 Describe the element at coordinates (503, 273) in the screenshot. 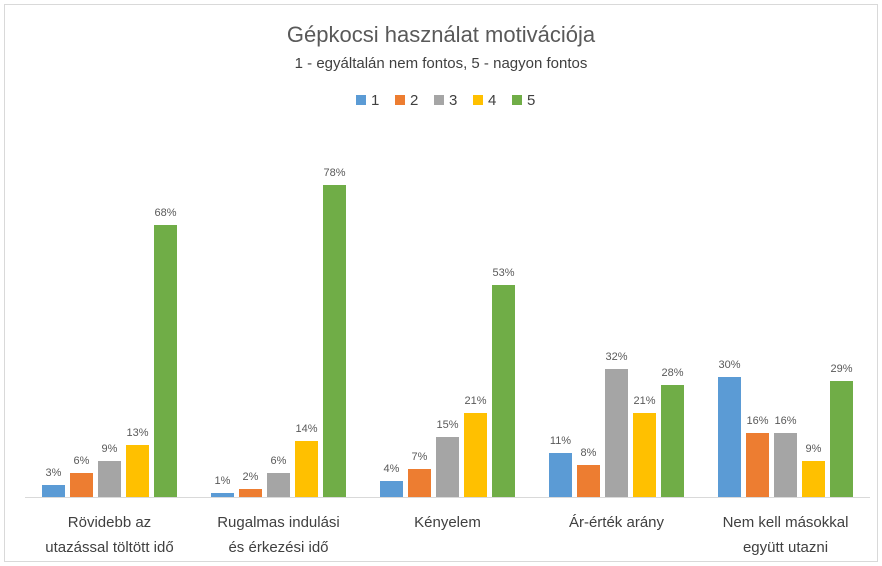

I see `value-label: 53%` at that location.